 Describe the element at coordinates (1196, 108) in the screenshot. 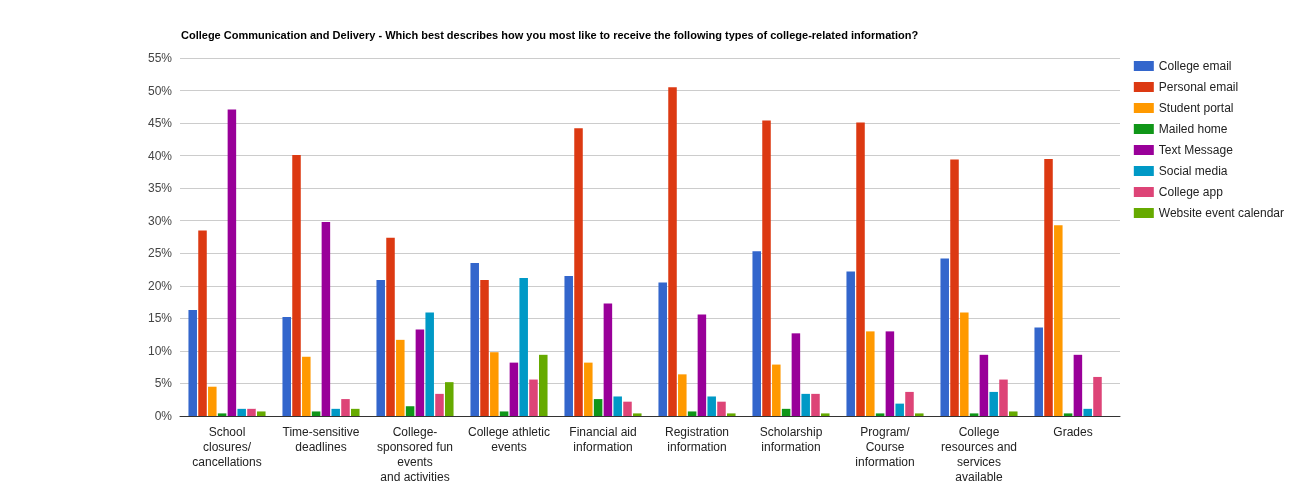

I see `legend-label: Student portal` at that location.